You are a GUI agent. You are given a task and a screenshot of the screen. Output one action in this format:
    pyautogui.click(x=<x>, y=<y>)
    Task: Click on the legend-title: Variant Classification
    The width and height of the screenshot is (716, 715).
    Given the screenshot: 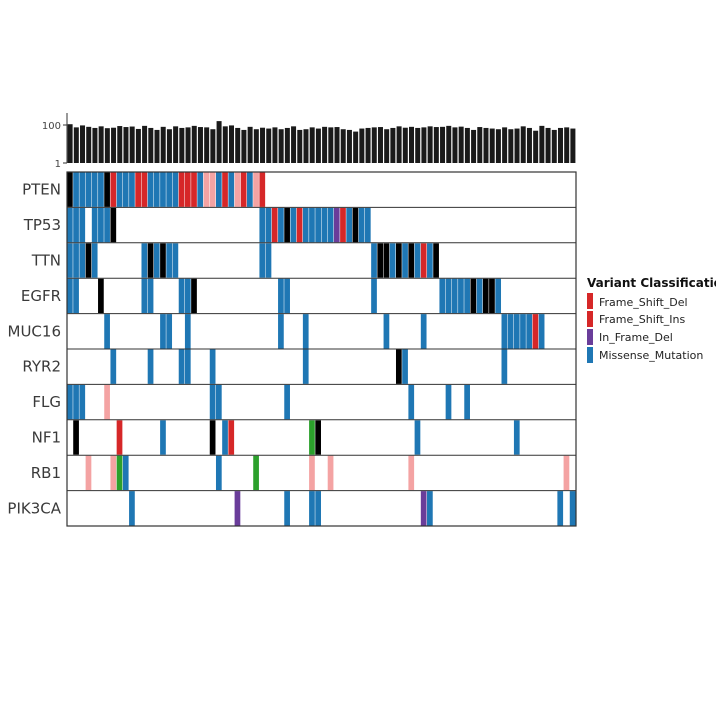 What is the action you would take?
    pyautogui.click(x=651, y=283)
    